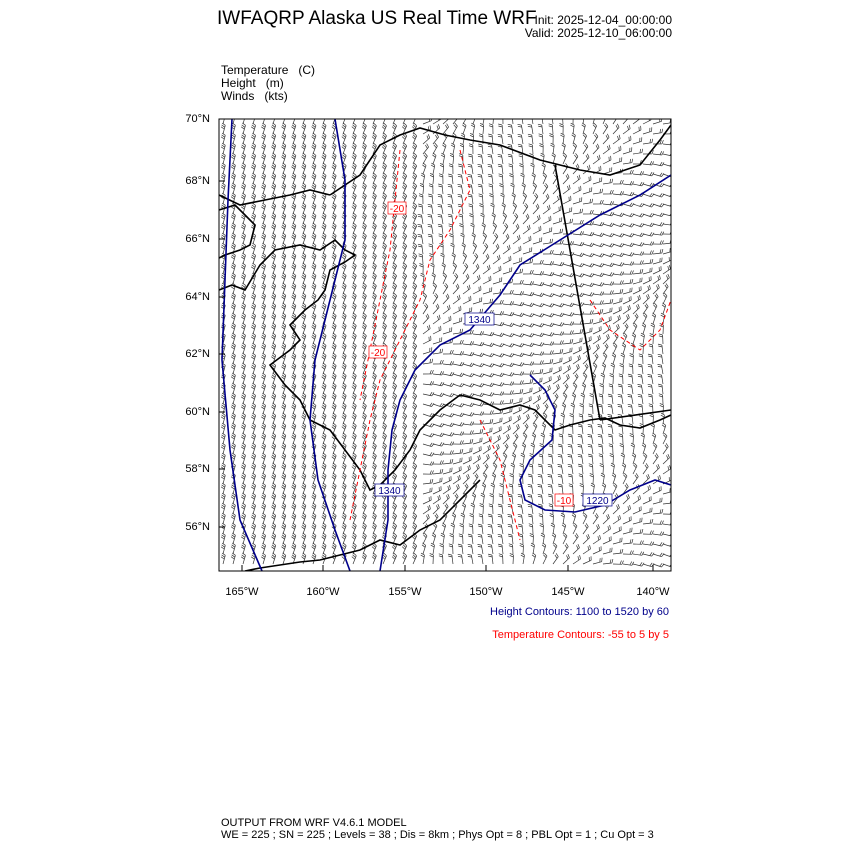 This screenshot has width=850, height=850. What do you see at coordinates (255, 70) in the screenshot?
I see `field-name: Temperature` at bounding box center [255, 70].